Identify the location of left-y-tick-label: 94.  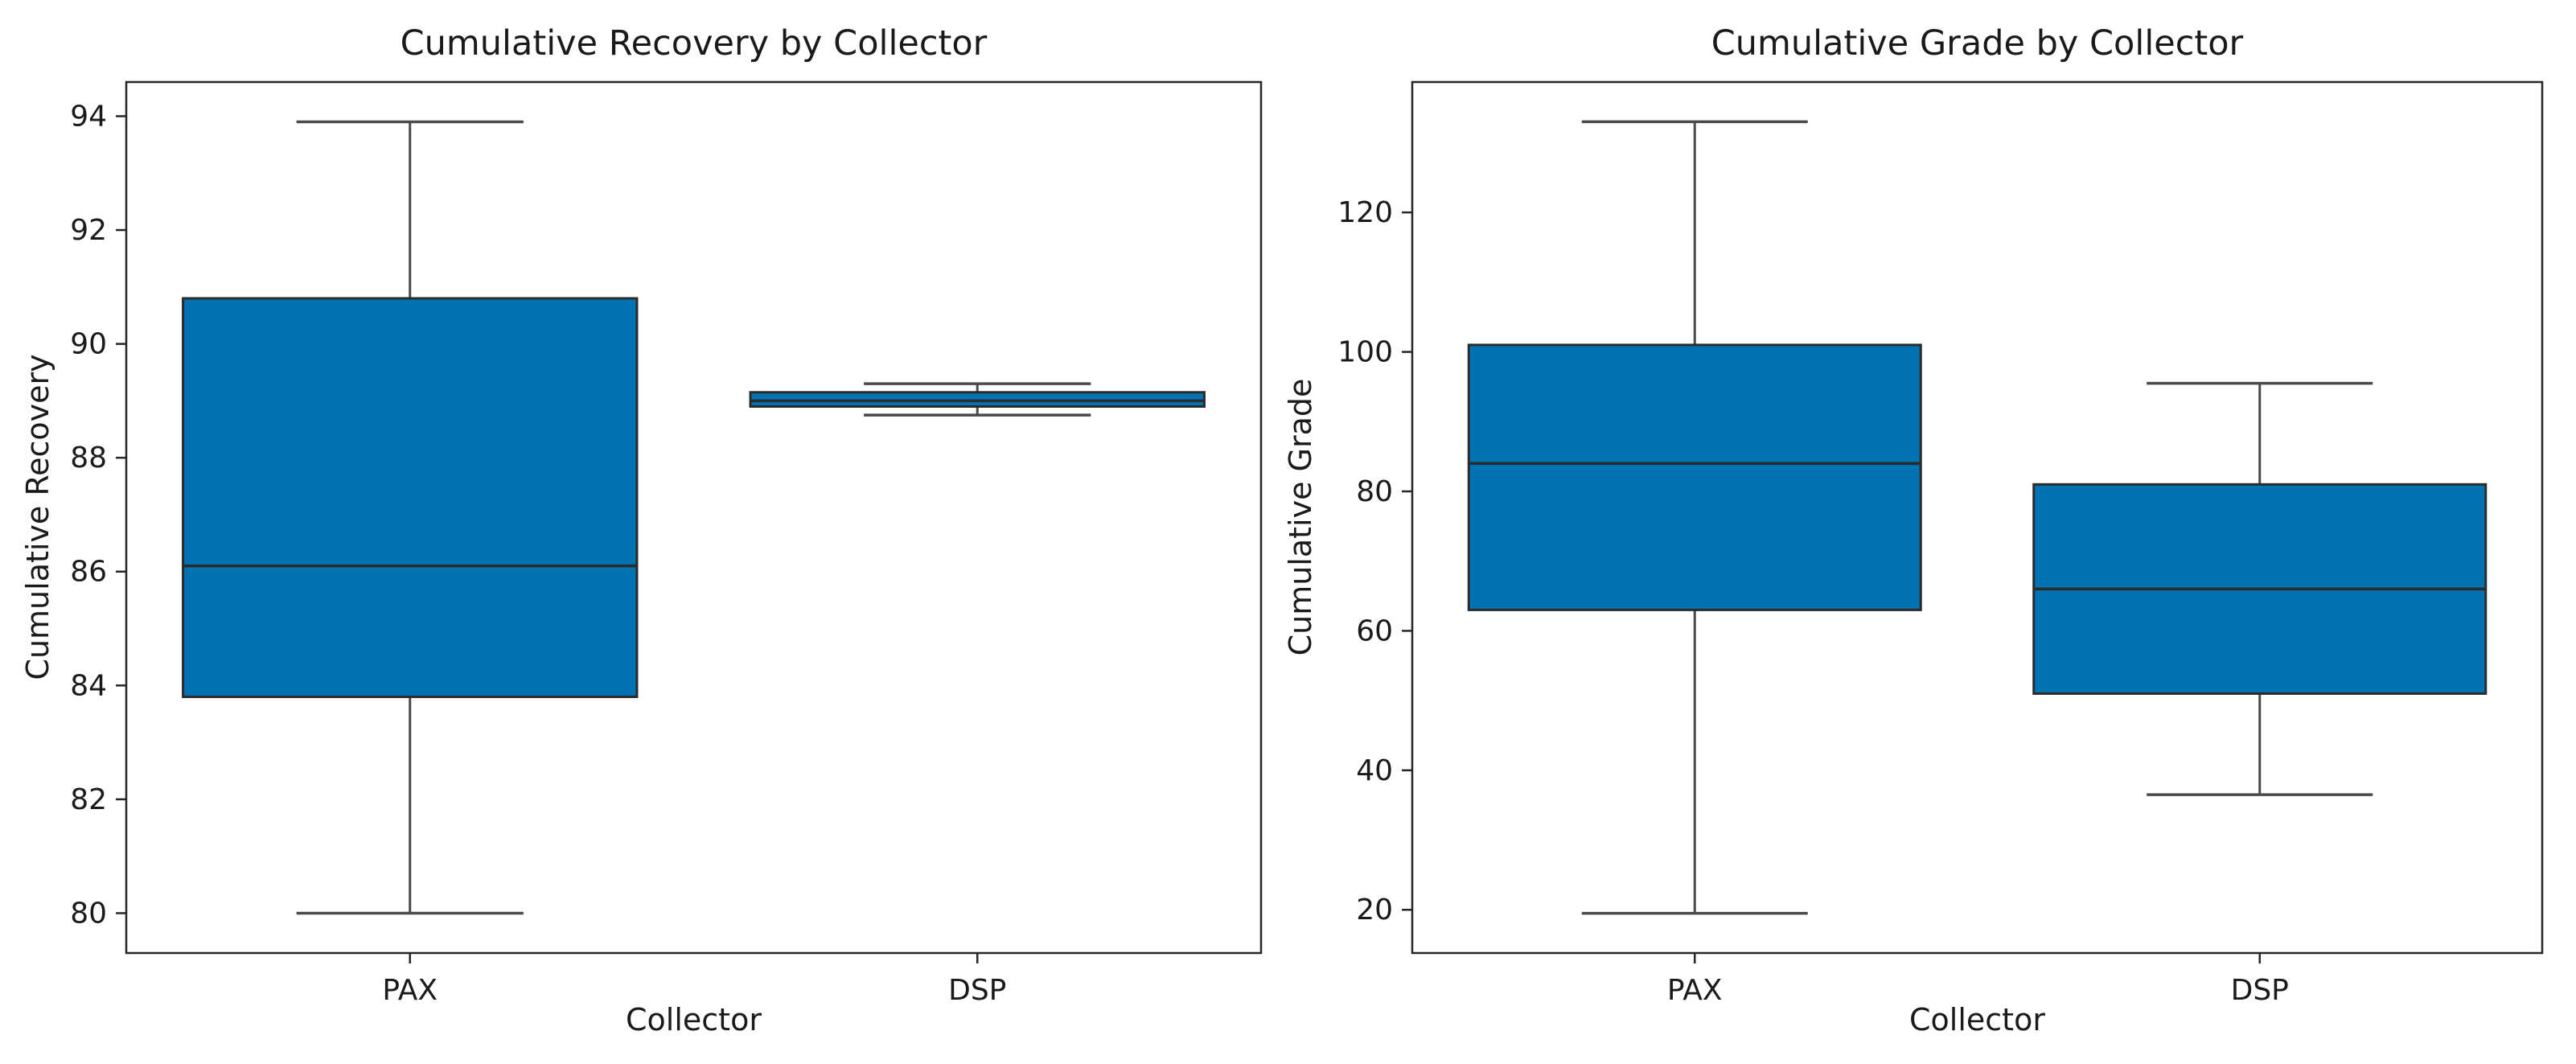
(88, 116).